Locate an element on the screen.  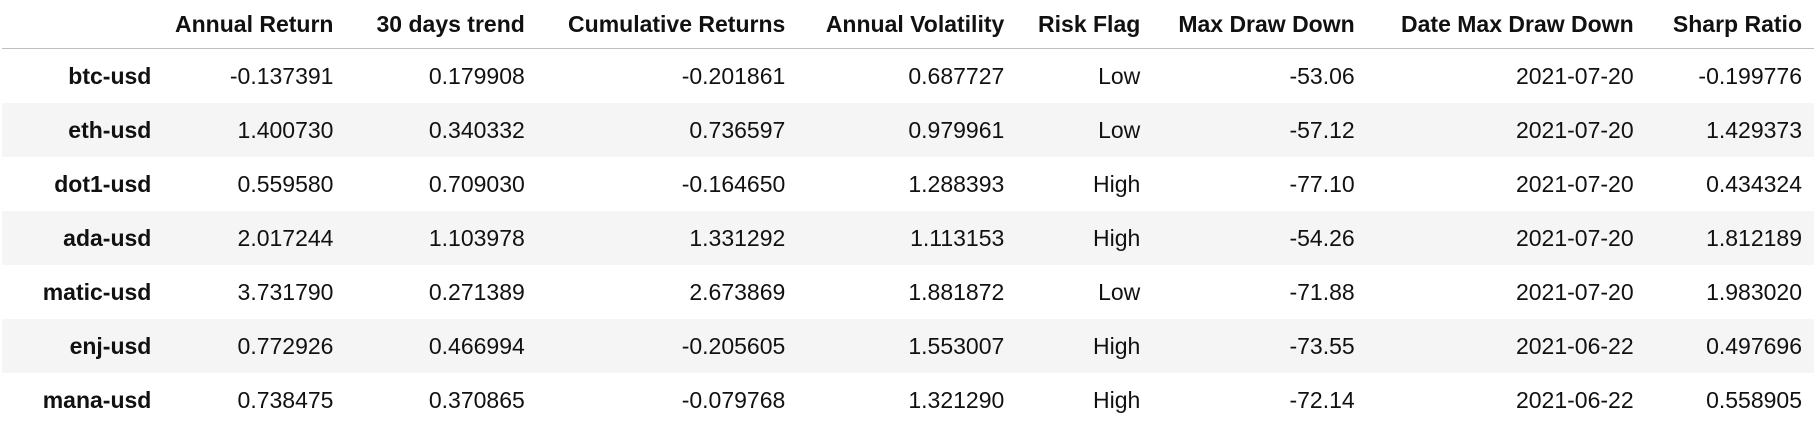
cell-30-days-trend: 0.709030 is located at coordinates (476, 183).